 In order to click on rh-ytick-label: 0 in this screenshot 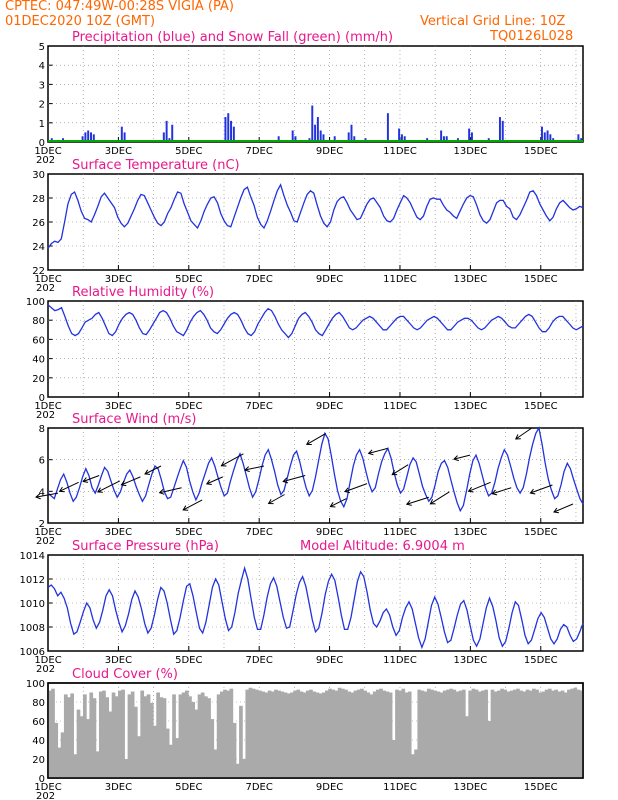, I will do `click(42, 398)`.